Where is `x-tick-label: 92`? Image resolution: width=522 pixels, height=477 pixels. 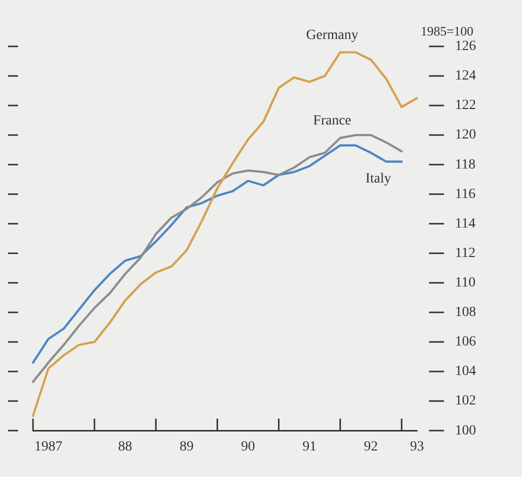
x-tick-label: 92 is located at coordinates (371, 447).